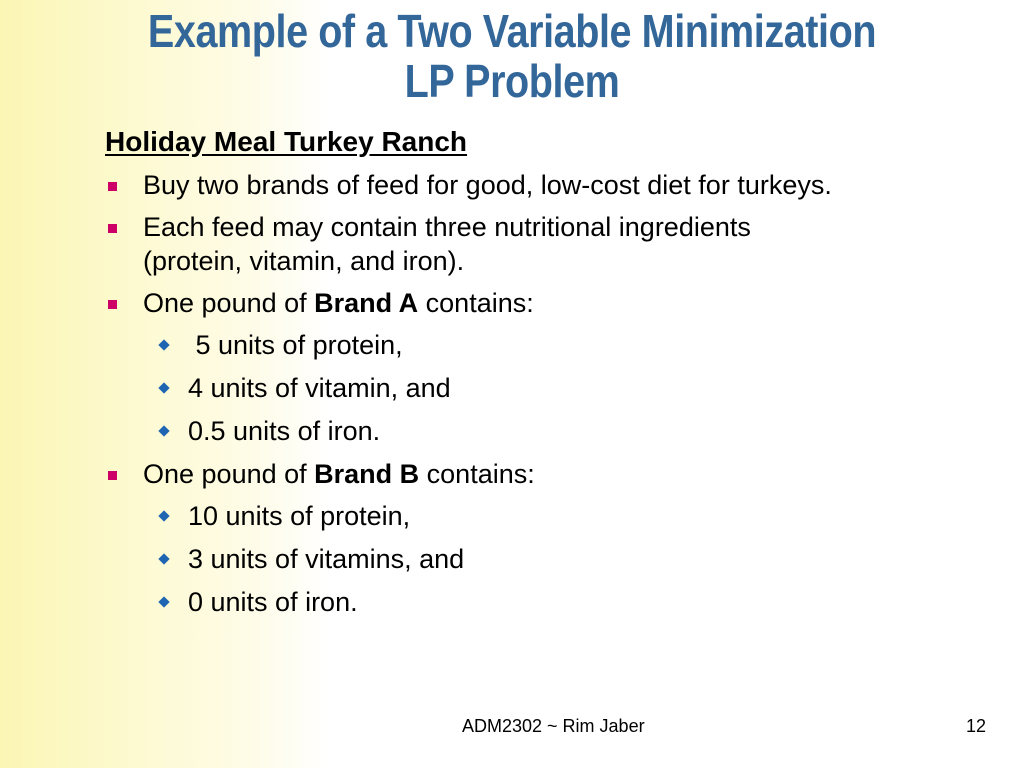 Image resolution: width=1024 pixels, height=768 pixels. What do you see at coordinates (319, 388) in the screenshot?
I see `sub-bullet-text: 4 units of vitamin, and` at bounding box center [319, 388].